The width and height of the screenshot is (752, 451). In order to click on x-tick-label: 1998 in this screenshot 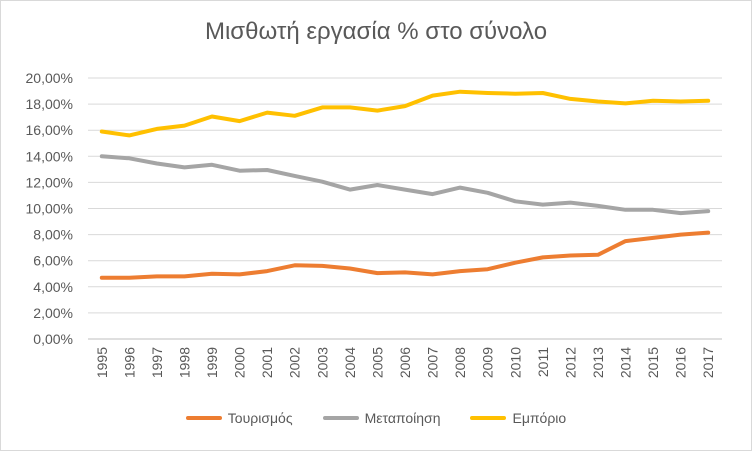, I will do `click(184, 362)`.